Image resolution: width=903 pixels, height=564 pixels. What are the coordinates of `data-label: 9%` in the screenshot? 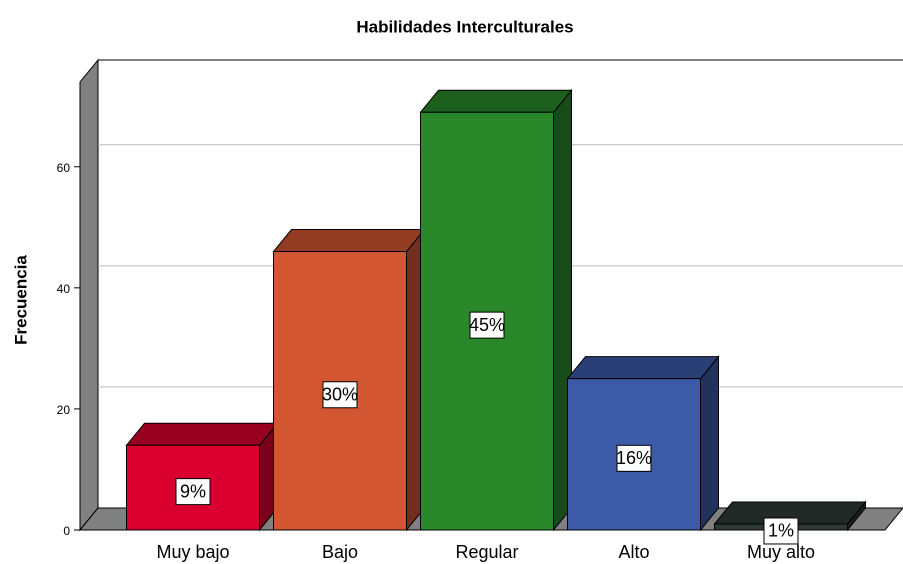 It's located at (193, 491).